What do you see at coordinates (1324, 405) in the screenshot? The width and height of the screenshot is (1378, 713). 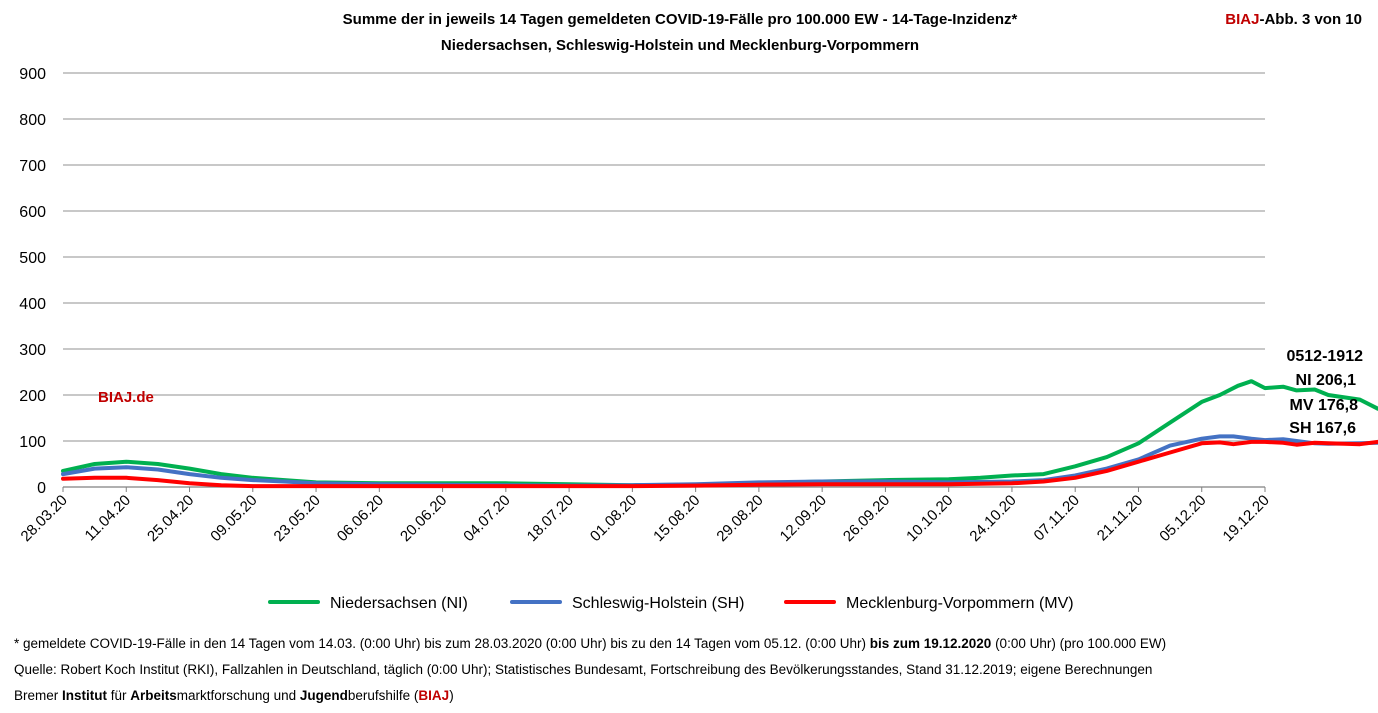 I see `annotation-mv: MV 176,8` at bounding box center [1324, 405].